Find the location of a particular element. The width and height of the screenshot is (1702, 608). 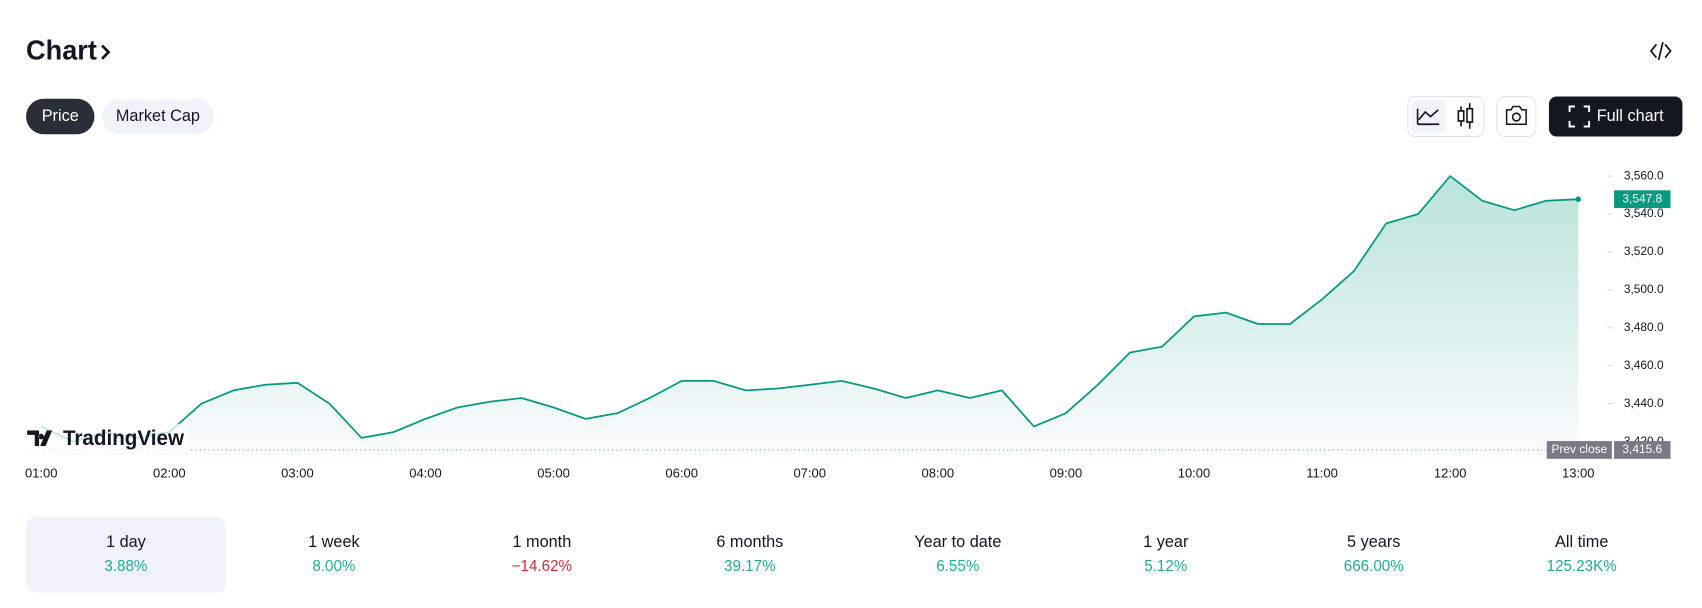

prev-close-name: Prev close is located at coordinates (1579, 449).